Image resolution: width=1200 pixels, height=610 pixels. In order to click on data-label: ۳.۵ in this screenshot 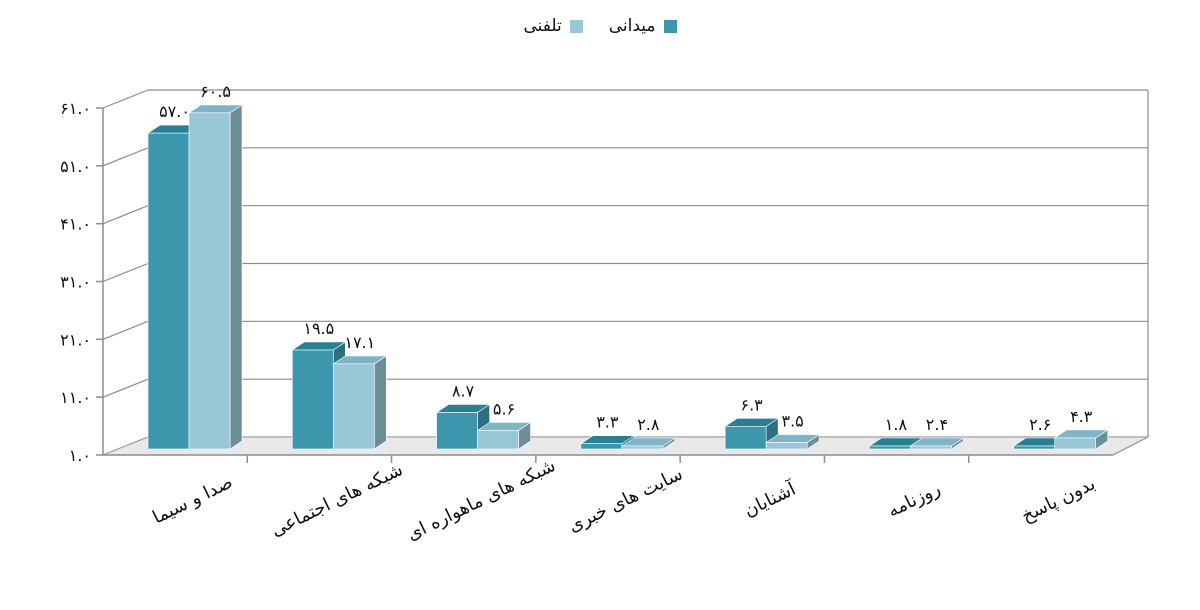, I will do `click(793, 421)`.